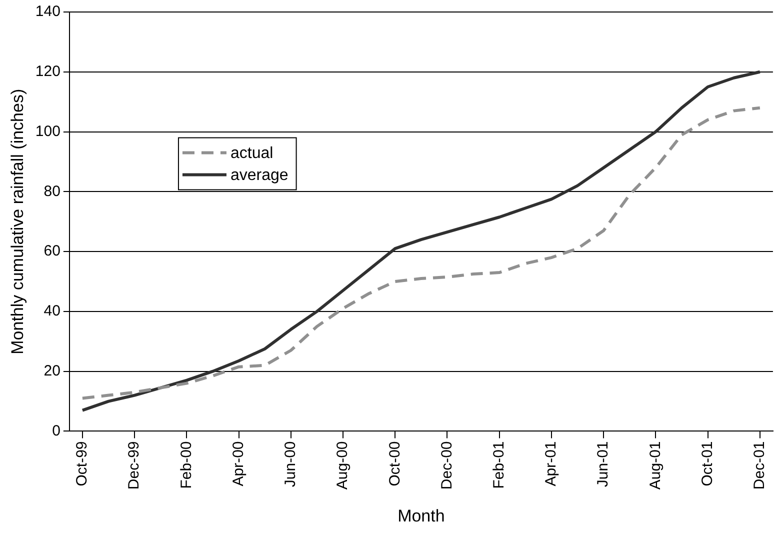  Describe the element at coordinates (47, 71) in the screenshot. I see `y-tick-label: 120` at that location.